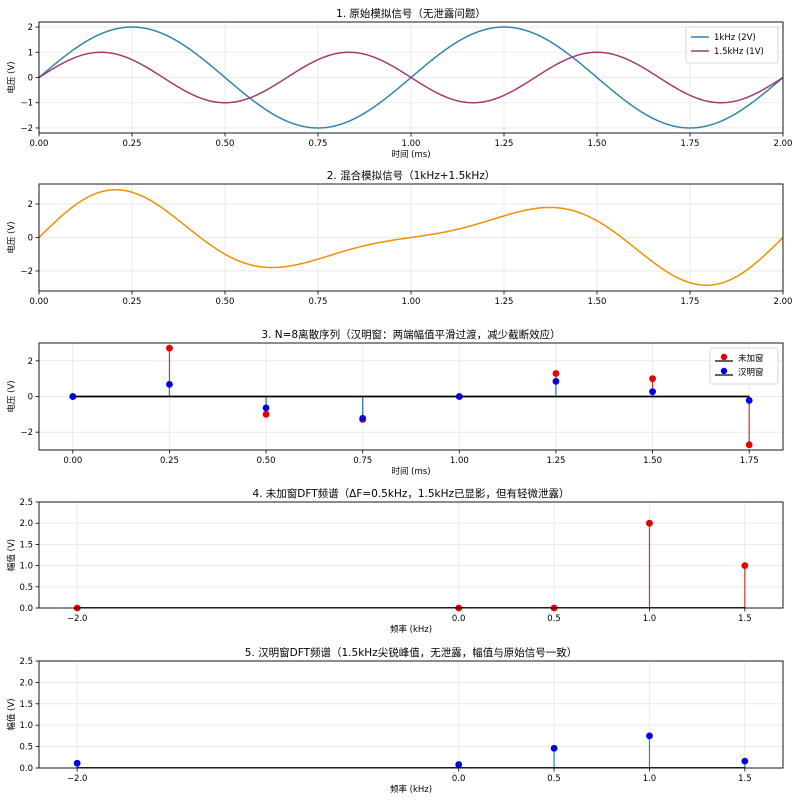  Describe the element at coordinates (39, 144) in the screenshot. I see `x-tick-label: 0.00` at that location.